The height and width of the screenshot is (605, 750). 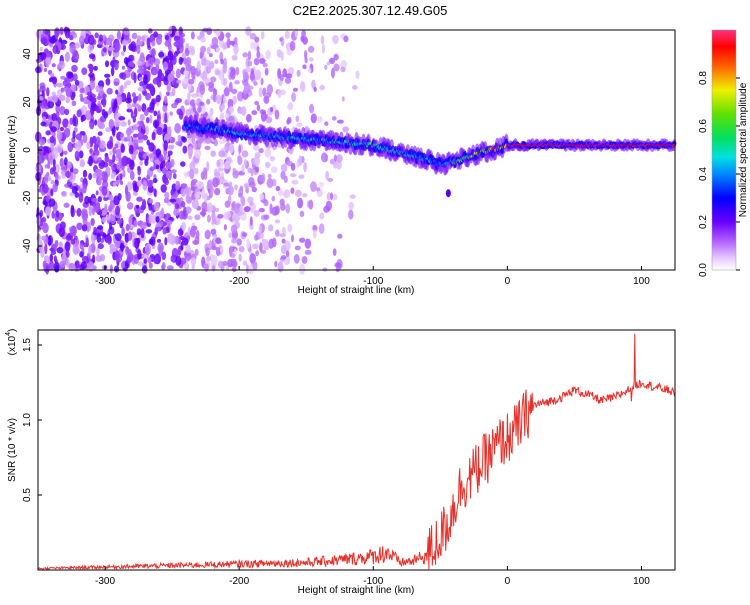 I want to click on spectrogram-y-tick-label: 20, so click(x=27, y=102).